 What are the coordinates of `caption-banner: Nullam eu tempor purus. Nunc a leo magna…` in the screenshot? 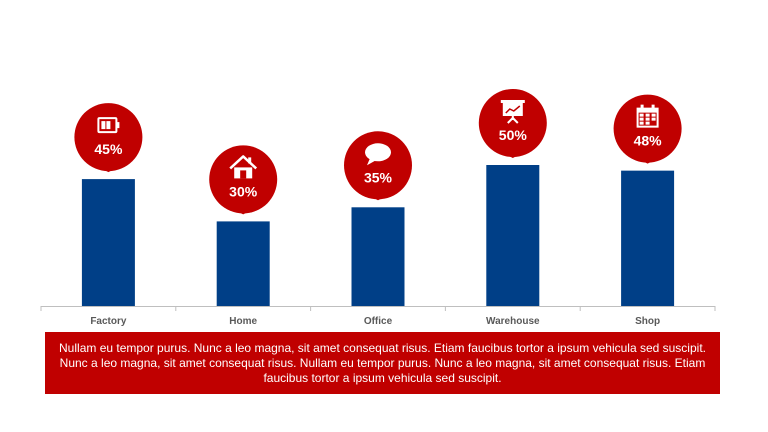 It's located at (382, 363).